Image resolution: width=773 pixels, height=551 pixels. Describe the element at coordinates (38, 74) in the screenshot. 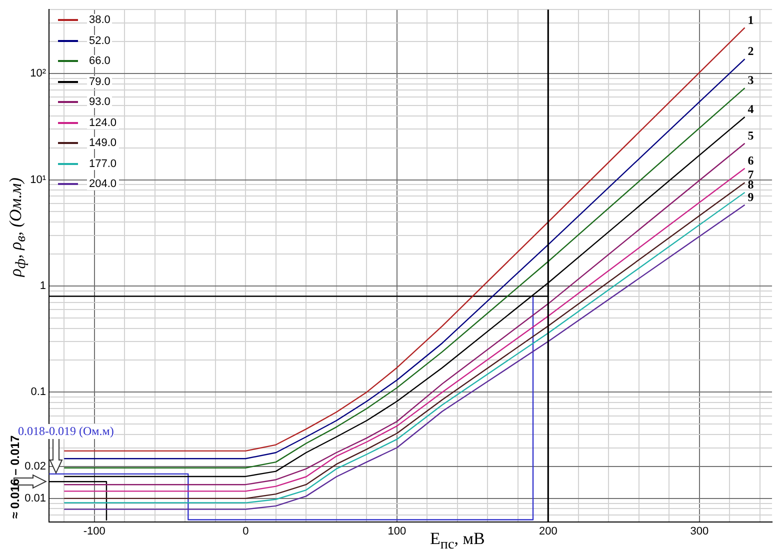

I see `y-tick-label: 10²` at that location.